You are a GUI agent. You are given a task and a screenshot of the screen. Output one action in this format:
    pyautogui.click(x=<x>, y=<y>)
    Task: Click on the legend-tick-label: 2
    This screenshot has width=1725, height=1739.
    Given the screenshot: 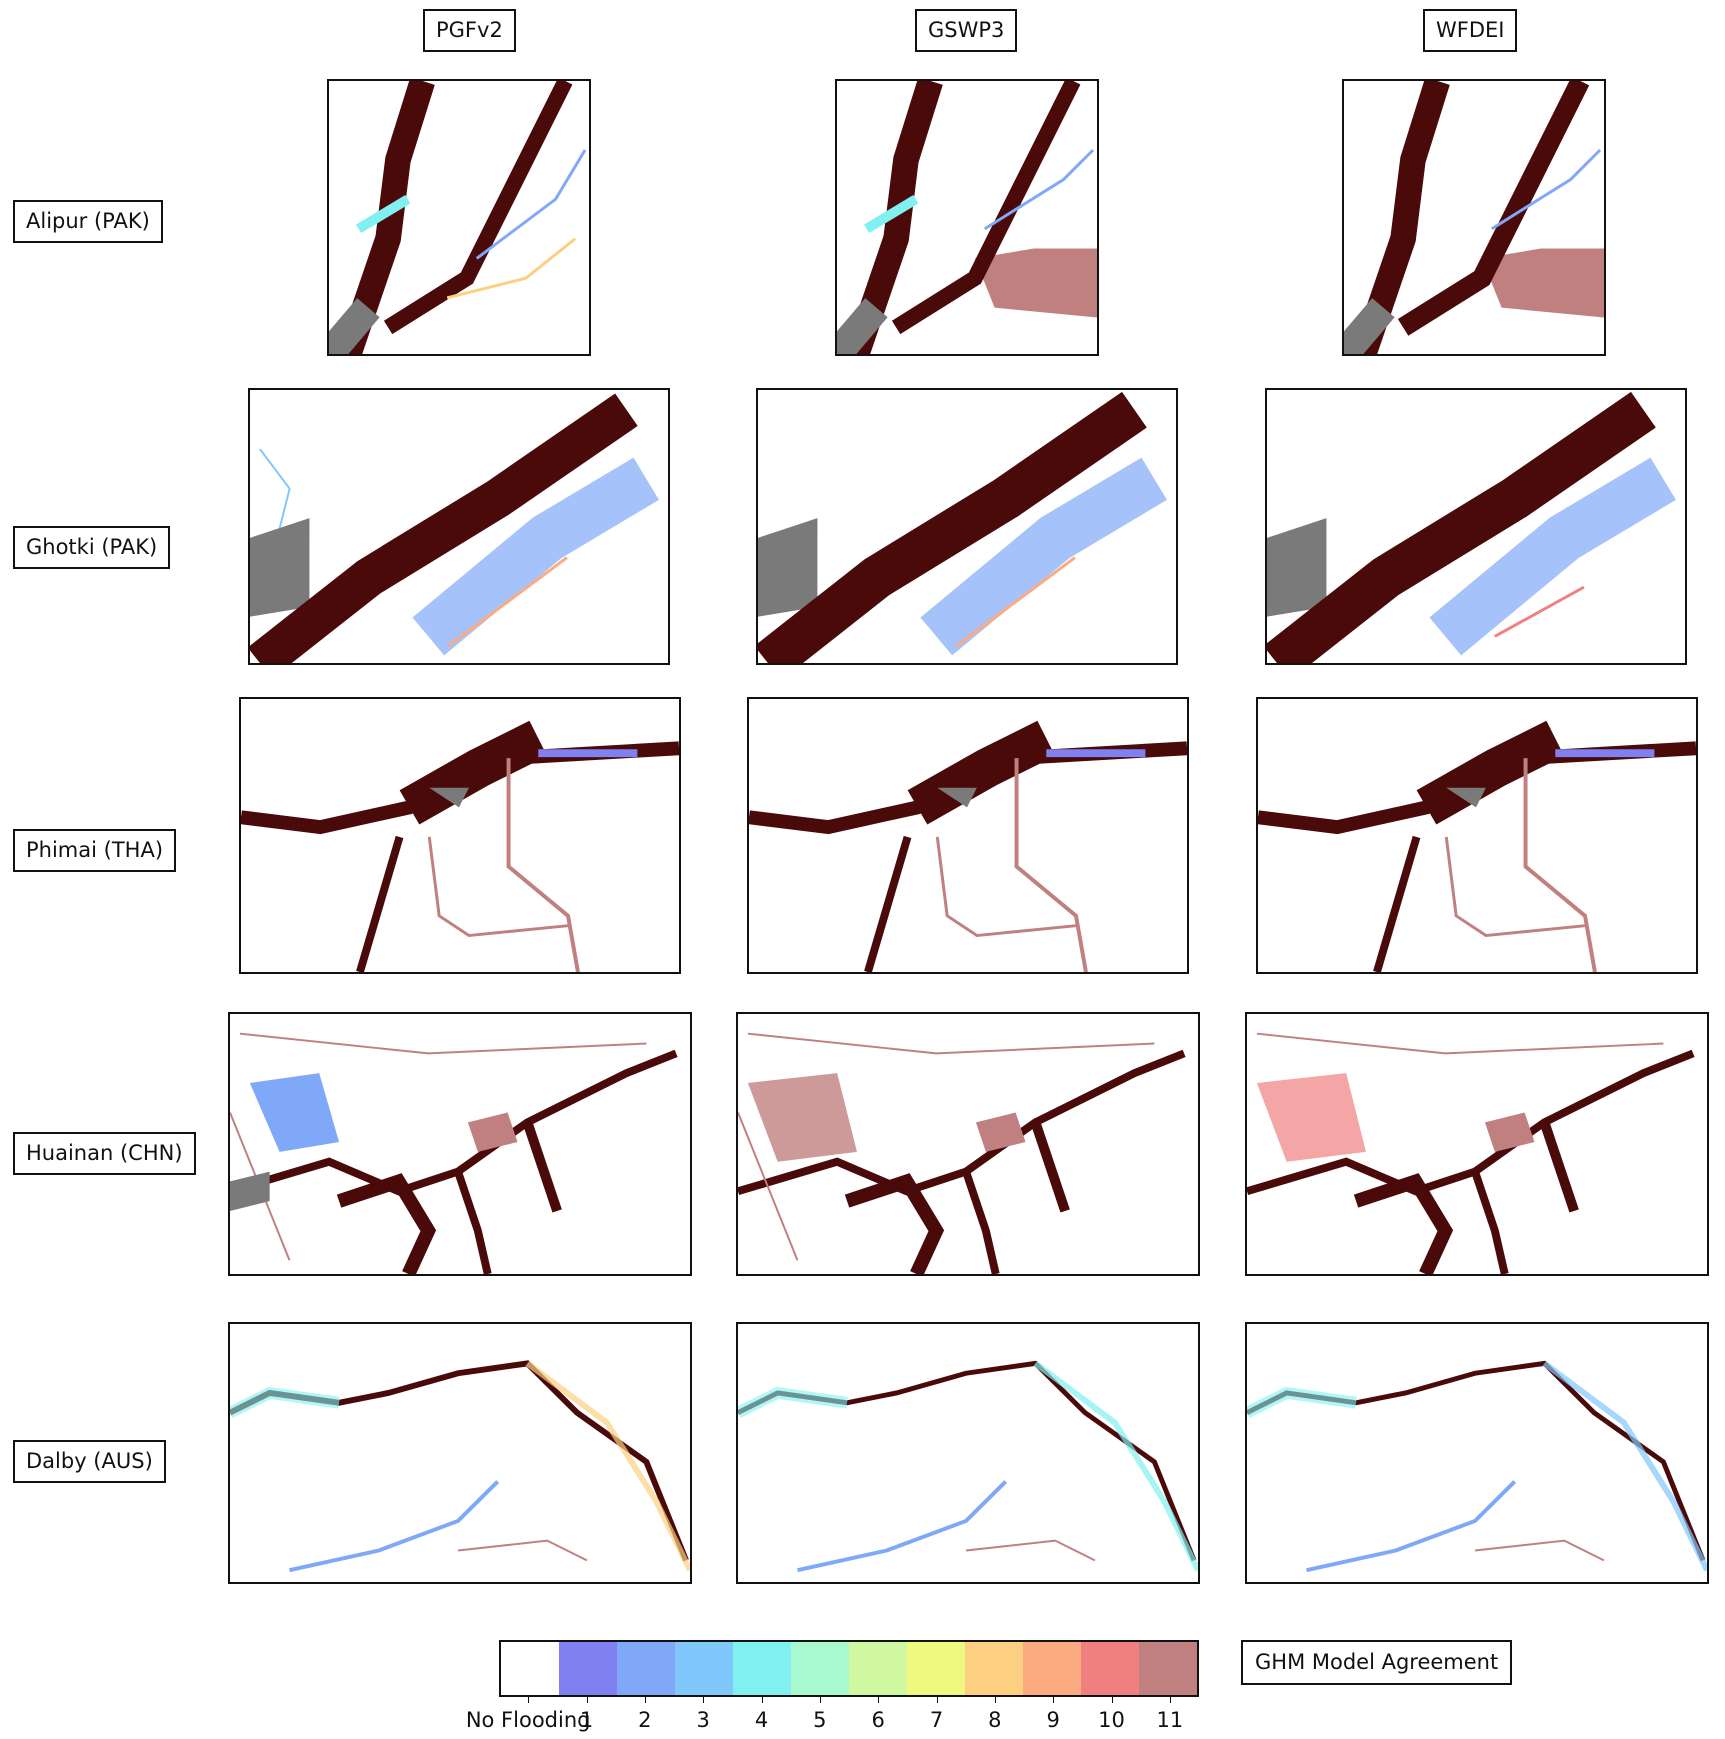 What is the action you would take?
    pyautogui.click(x=645, y=1720)
    